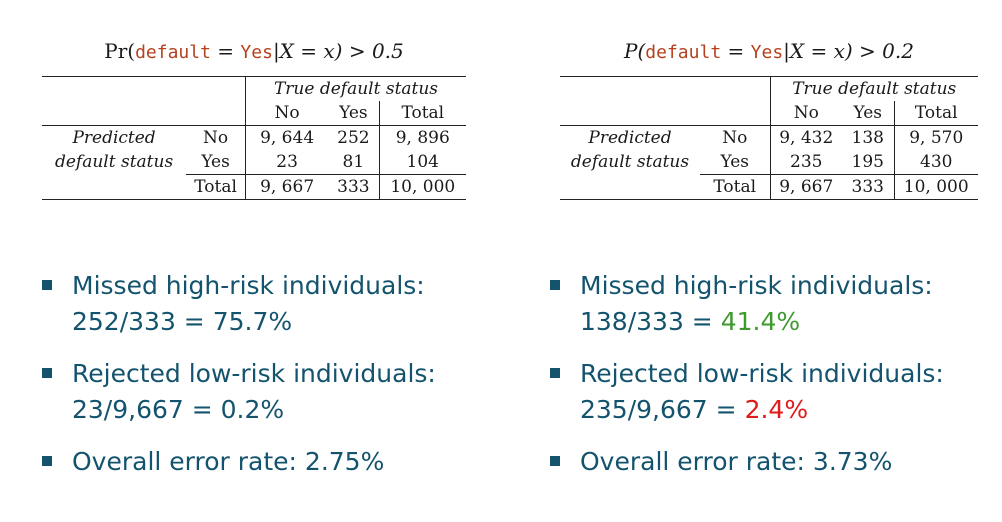 The width and height of the screenshot is (1002, 522). I want to click on cell-yes-total: 430, so click(935, 162).